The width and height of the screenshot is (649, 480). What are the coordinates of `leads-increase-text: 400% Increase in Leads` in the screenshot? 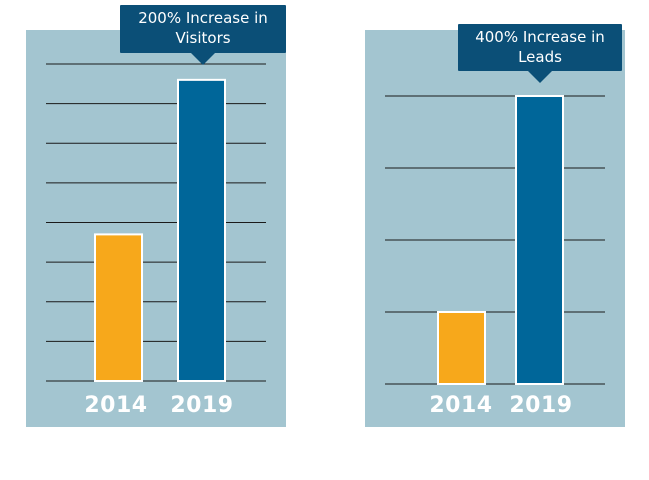 It's located at (540, 47).